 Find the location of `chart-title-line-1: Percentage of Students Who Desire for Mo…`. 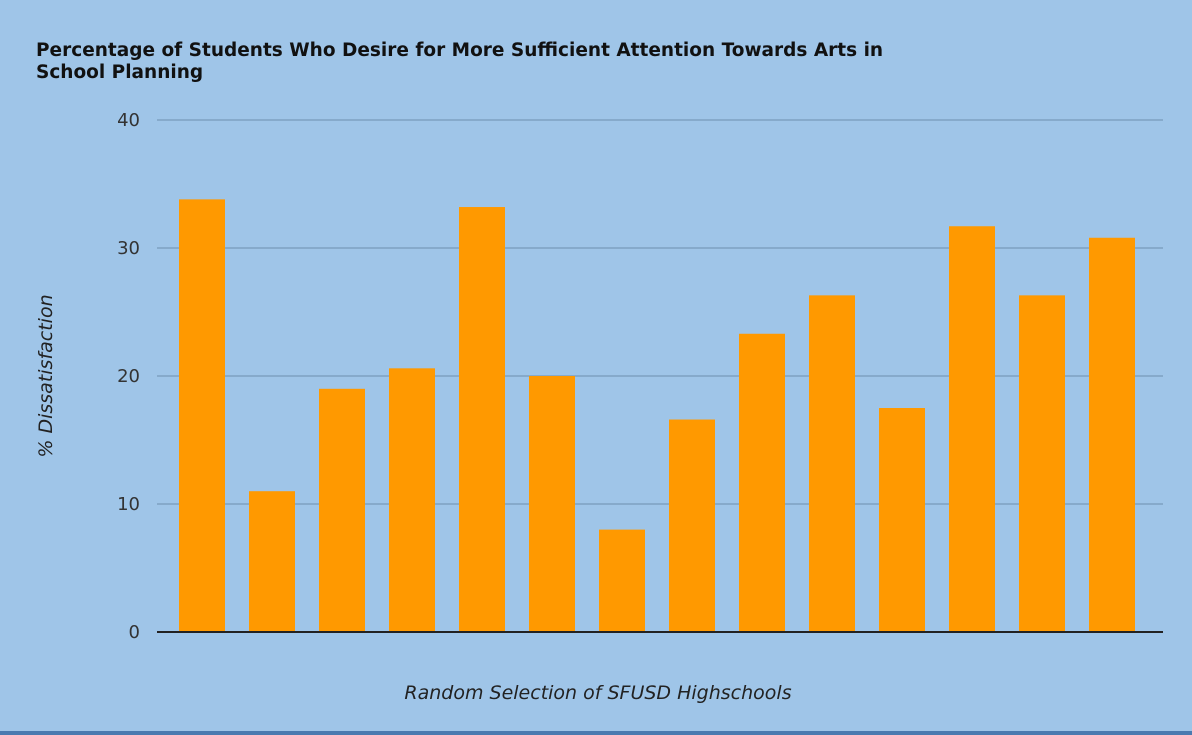

chart-title-line-1: Percentage of Students Who Desire for Mo… is located at coordinates (459, 50).